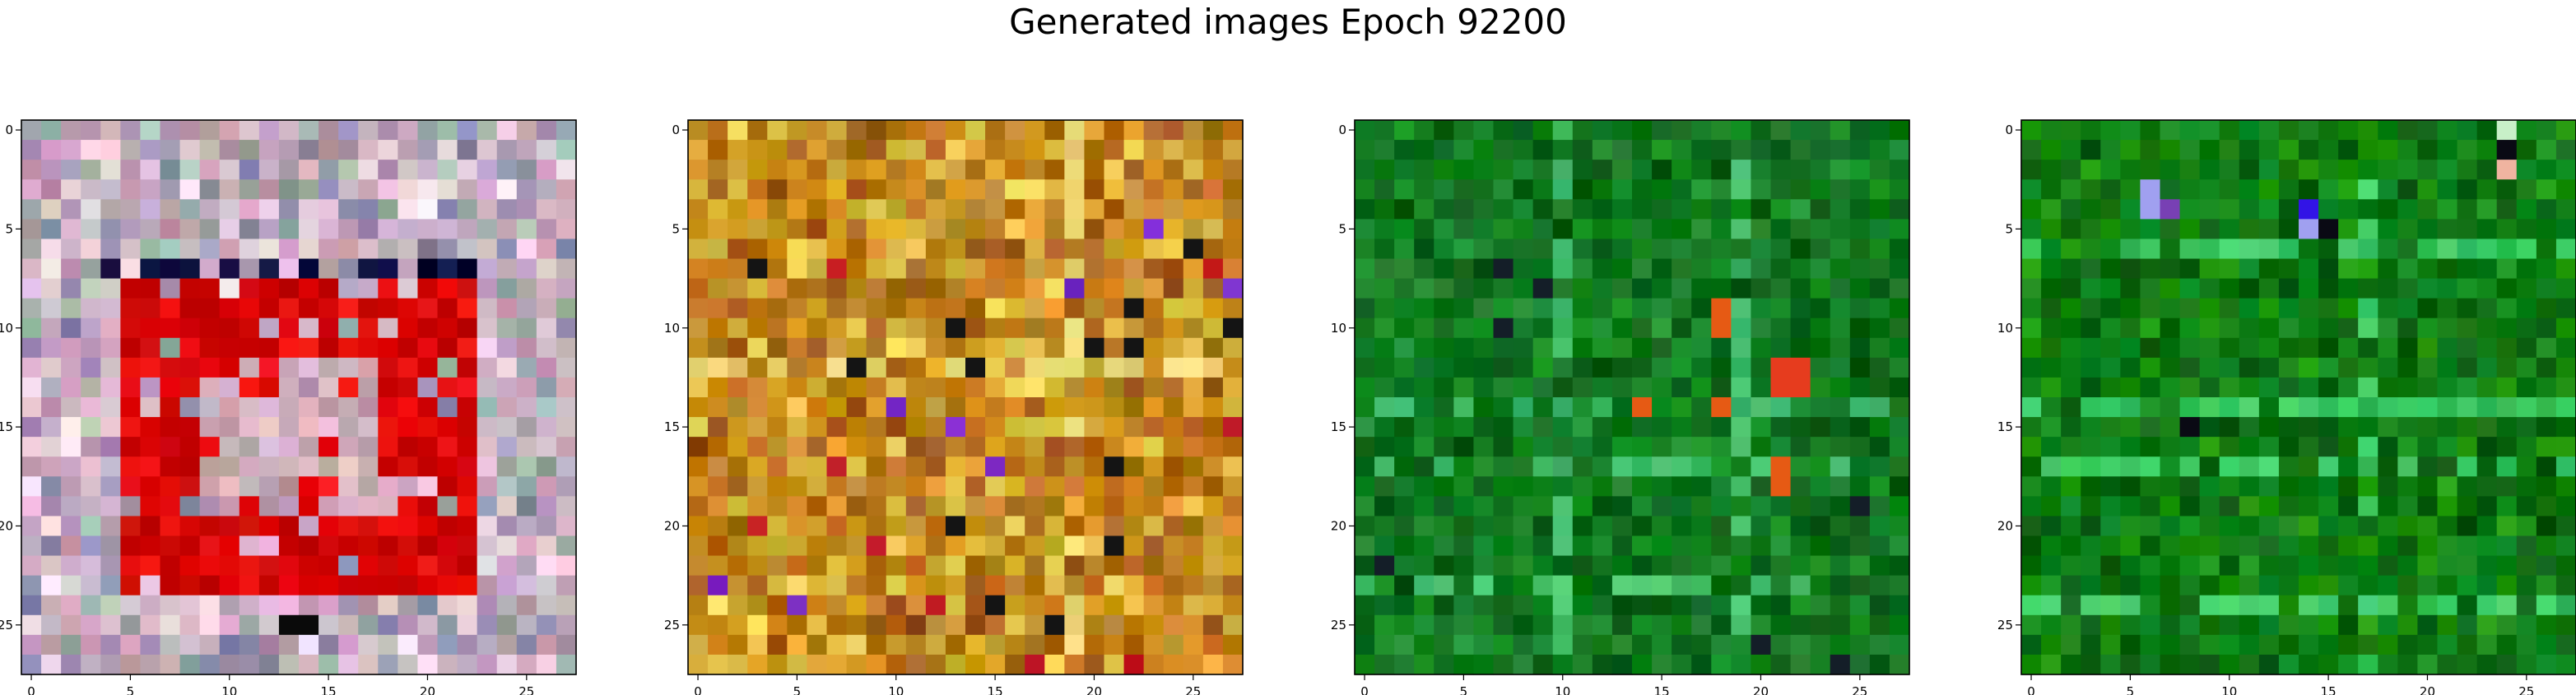 This screenshot has width=2576, height=695. Describe the element at coordinates (896, 689) in the screenshot. I see `x-tick-label: 10` at that location.